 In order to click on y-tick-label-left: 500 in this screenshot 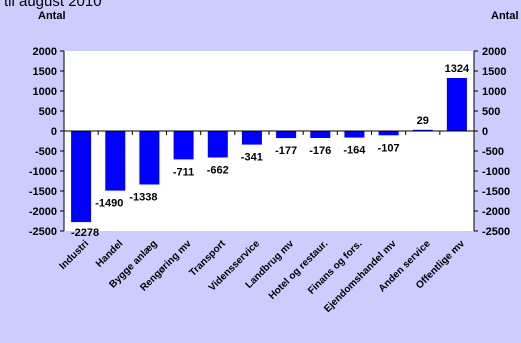, I will do `click(48, 112)`.